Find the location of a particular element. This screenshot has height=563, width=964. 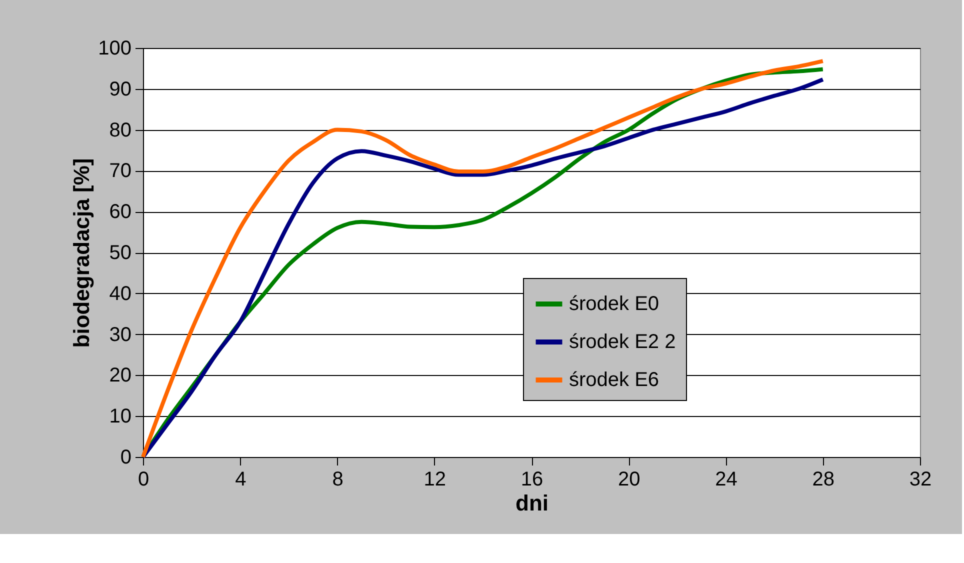

y-axis-title: biodegradacja [%] is located at coordinates (81, 253).